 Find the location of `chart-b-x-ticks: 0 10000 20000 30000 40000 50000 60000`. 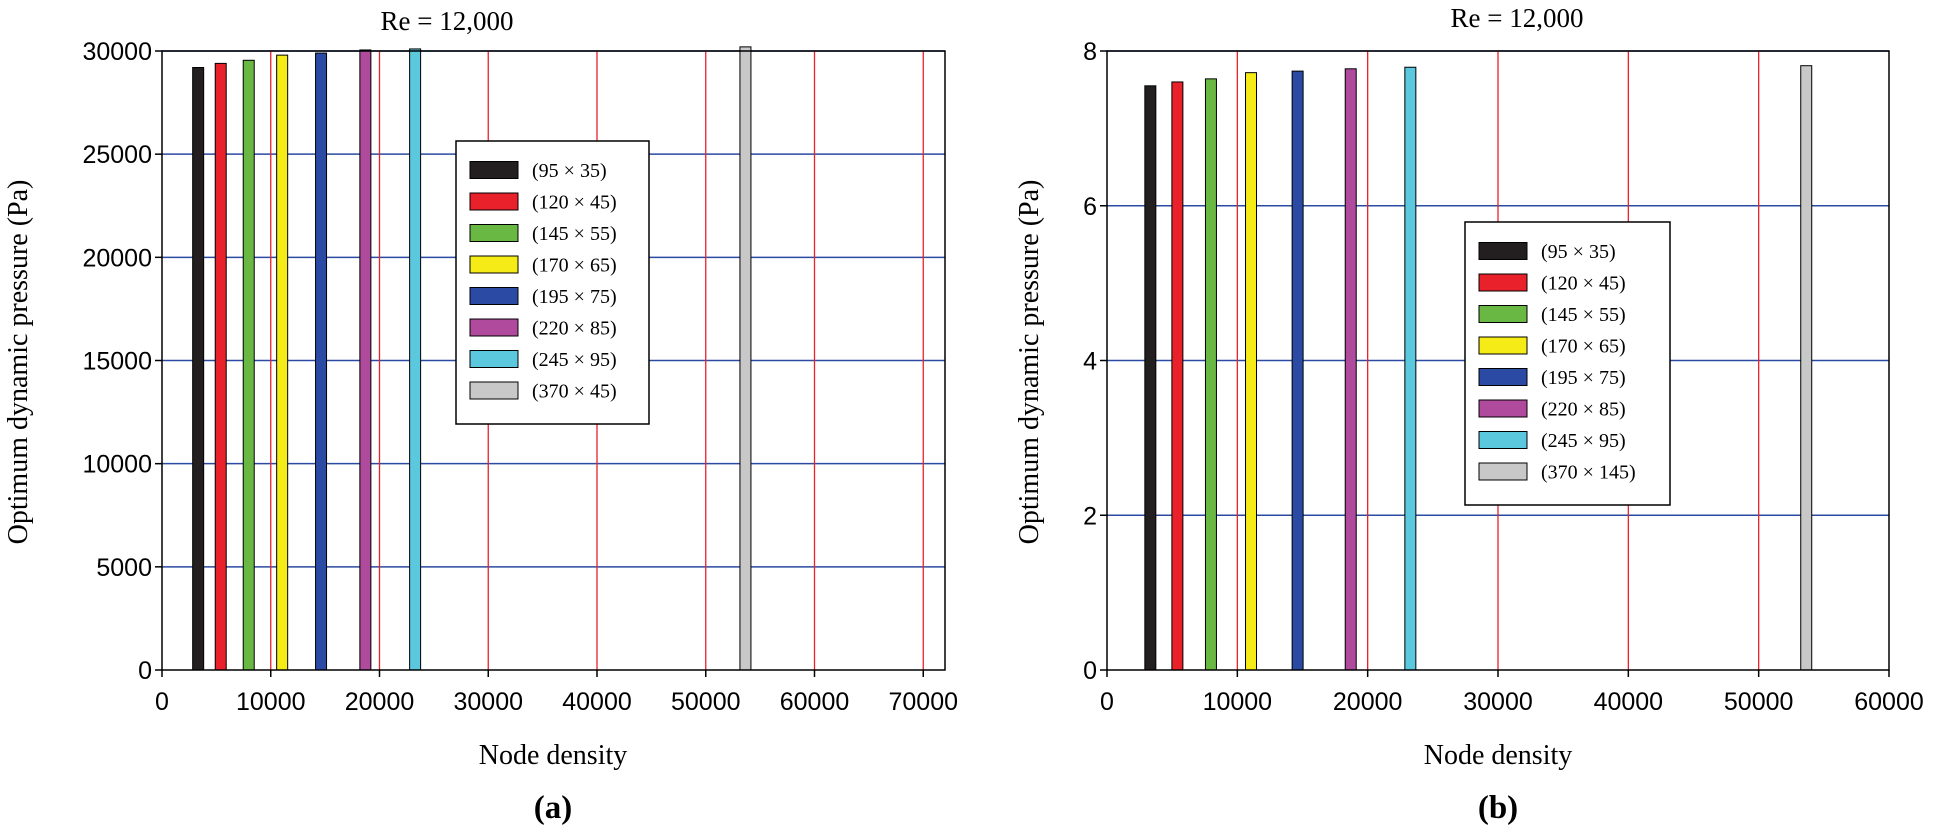

chart-b-x-ticks: 0 10000 20000 30000 40000 50000 60000 is located at coordinates (1512, 693).